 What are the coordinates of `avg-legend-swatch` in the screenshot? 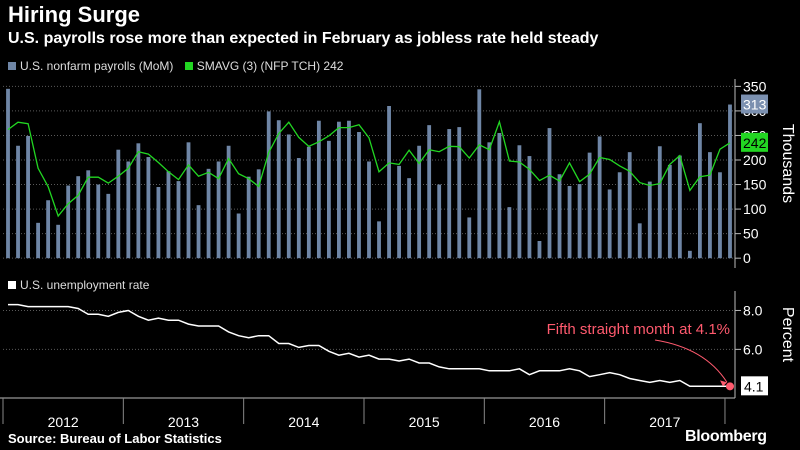 It's located at (188, 66).